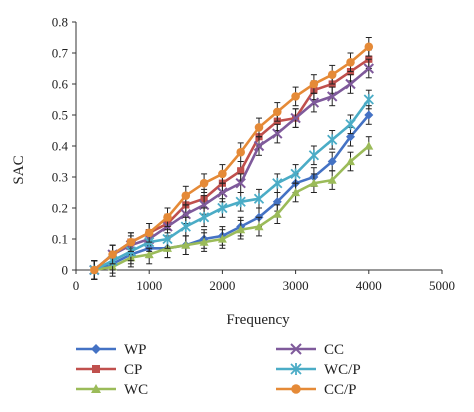 The height and width of the screenshot is (412, 474). I want to click on y-tick-label: 0, so click(65, 270).